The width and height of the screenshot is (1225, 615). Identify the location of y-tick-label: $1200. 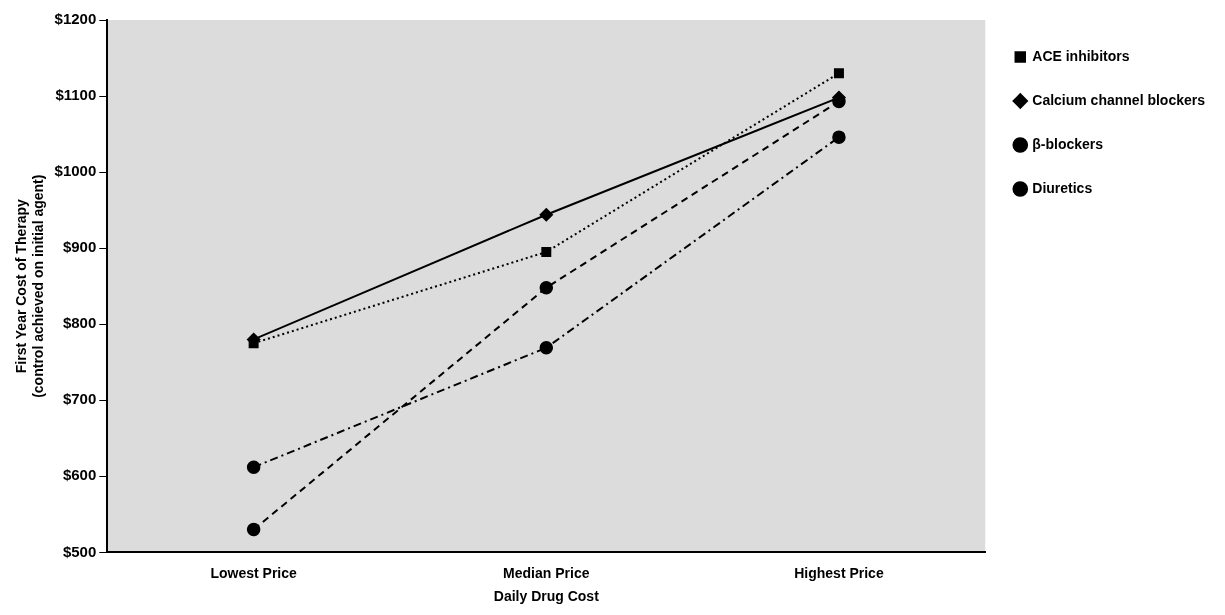
(75, 19).